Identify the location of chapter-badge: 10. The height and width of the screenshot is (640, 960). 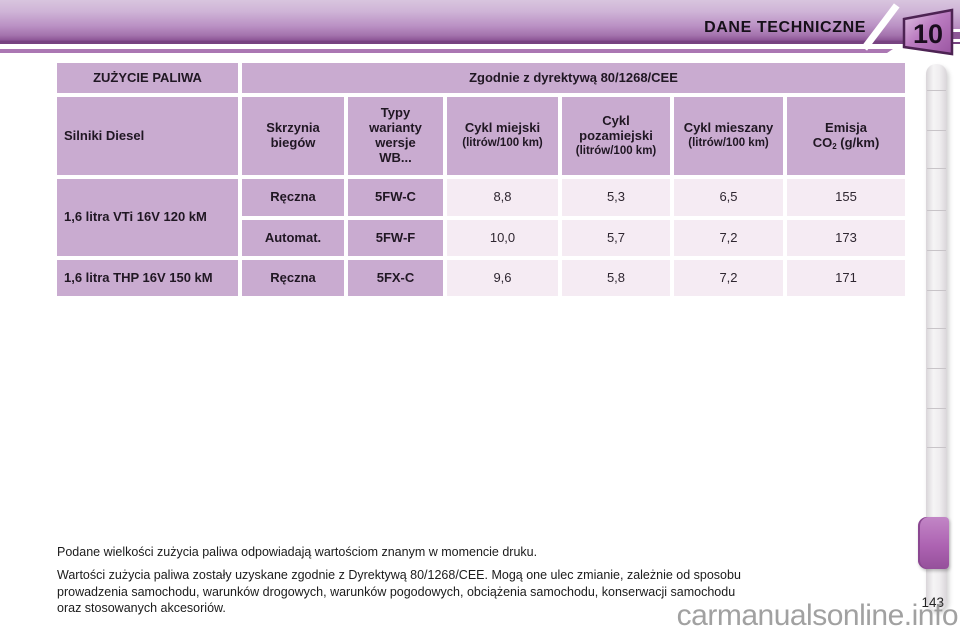
(928, 34).